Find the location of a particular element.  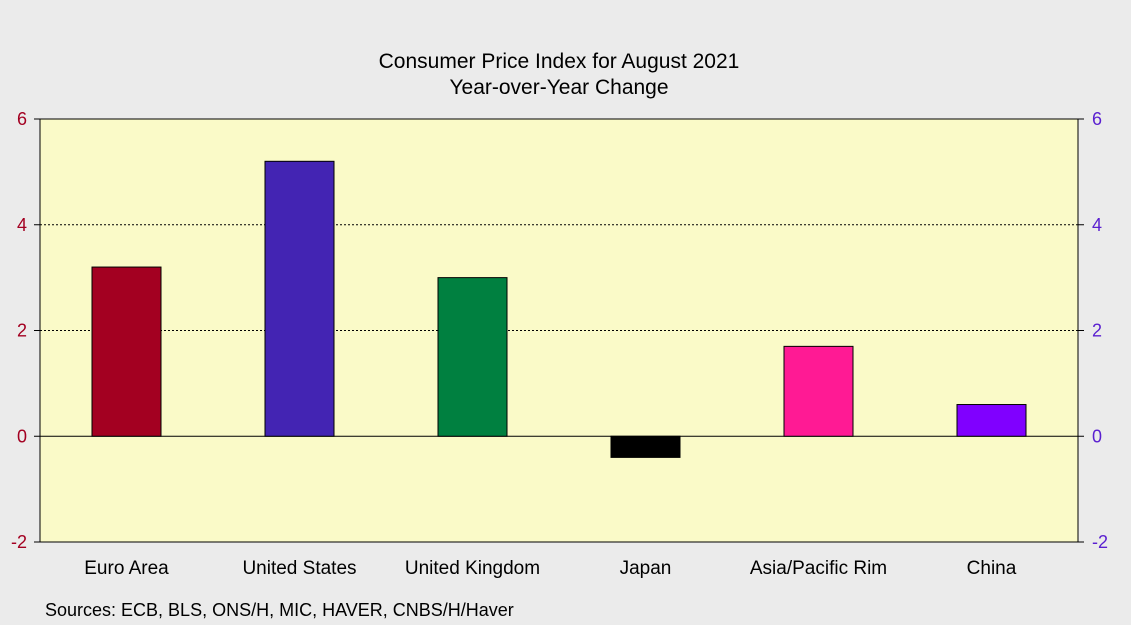

left-tick-label-0: -2 is located at coordinates (19, 542).